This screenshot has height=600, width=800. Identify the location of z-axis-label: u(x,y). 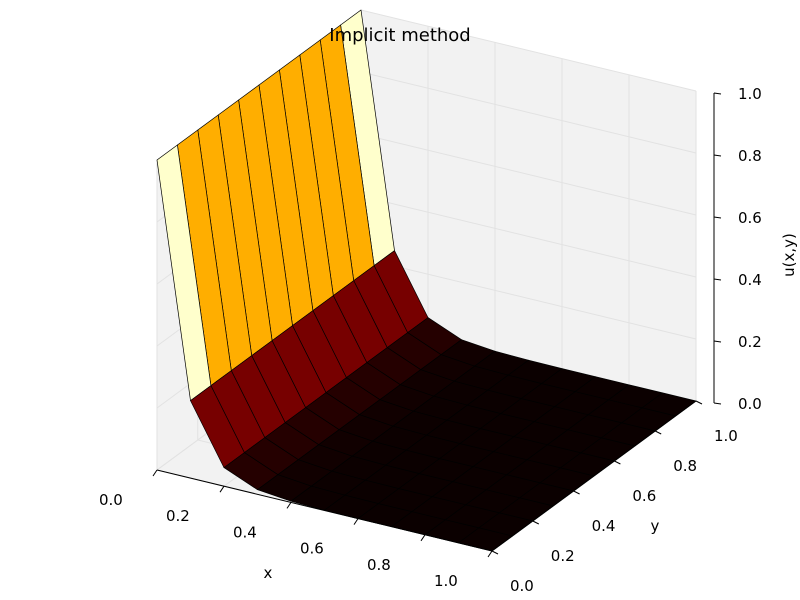
(789, 255).